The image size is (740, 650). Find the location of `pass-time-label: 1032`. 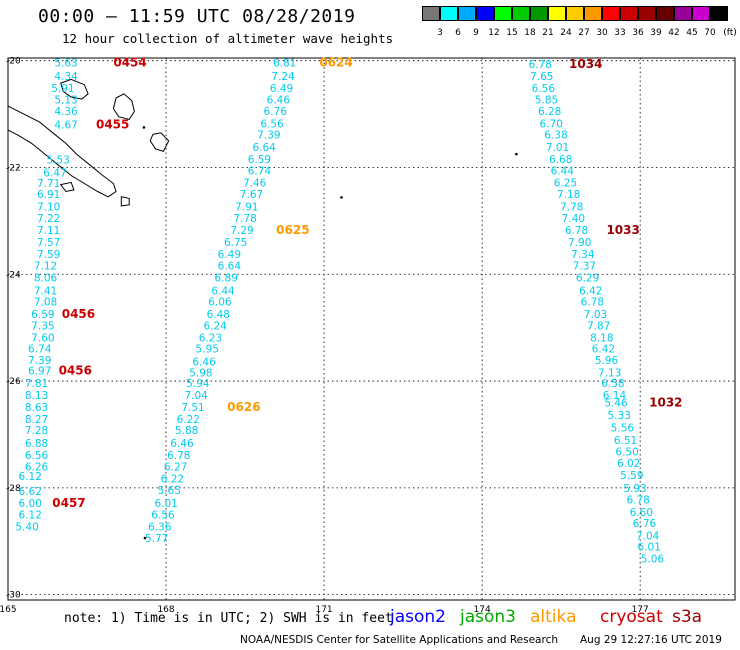

pass-time-label: 1032 is located at coordinates (665, 402).